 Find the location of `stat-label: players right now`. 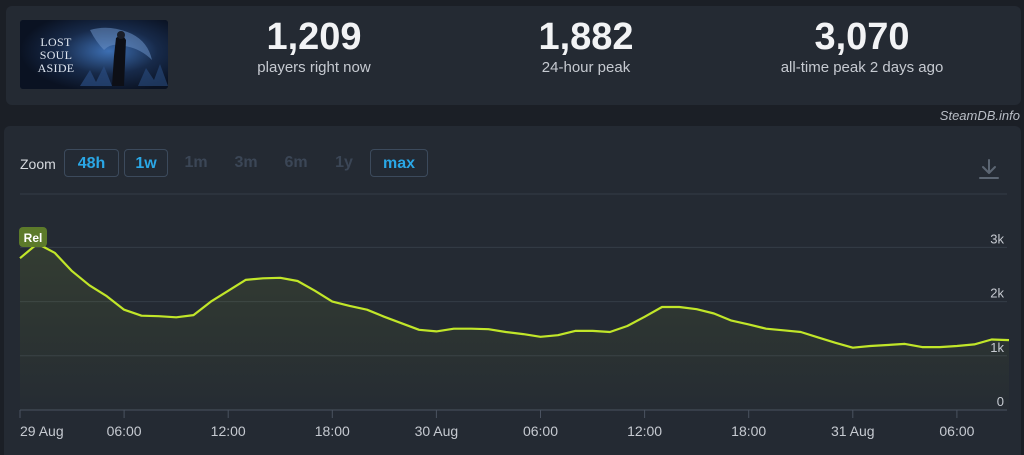

stat-label: players right now is located at coordinates (314, 67).